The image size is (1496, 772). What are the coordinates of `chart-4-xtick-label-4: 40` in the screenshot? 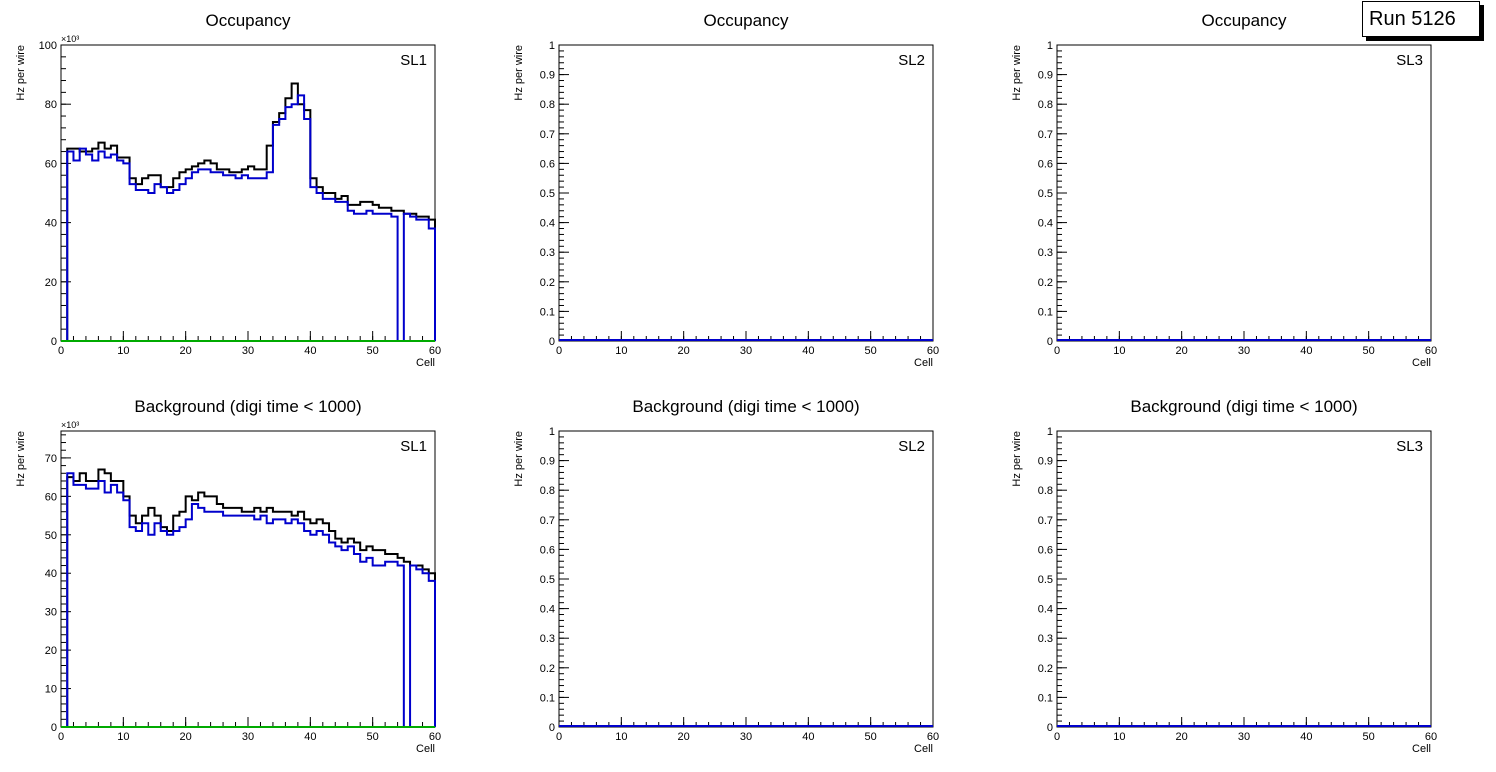 It's located at (310, 737).